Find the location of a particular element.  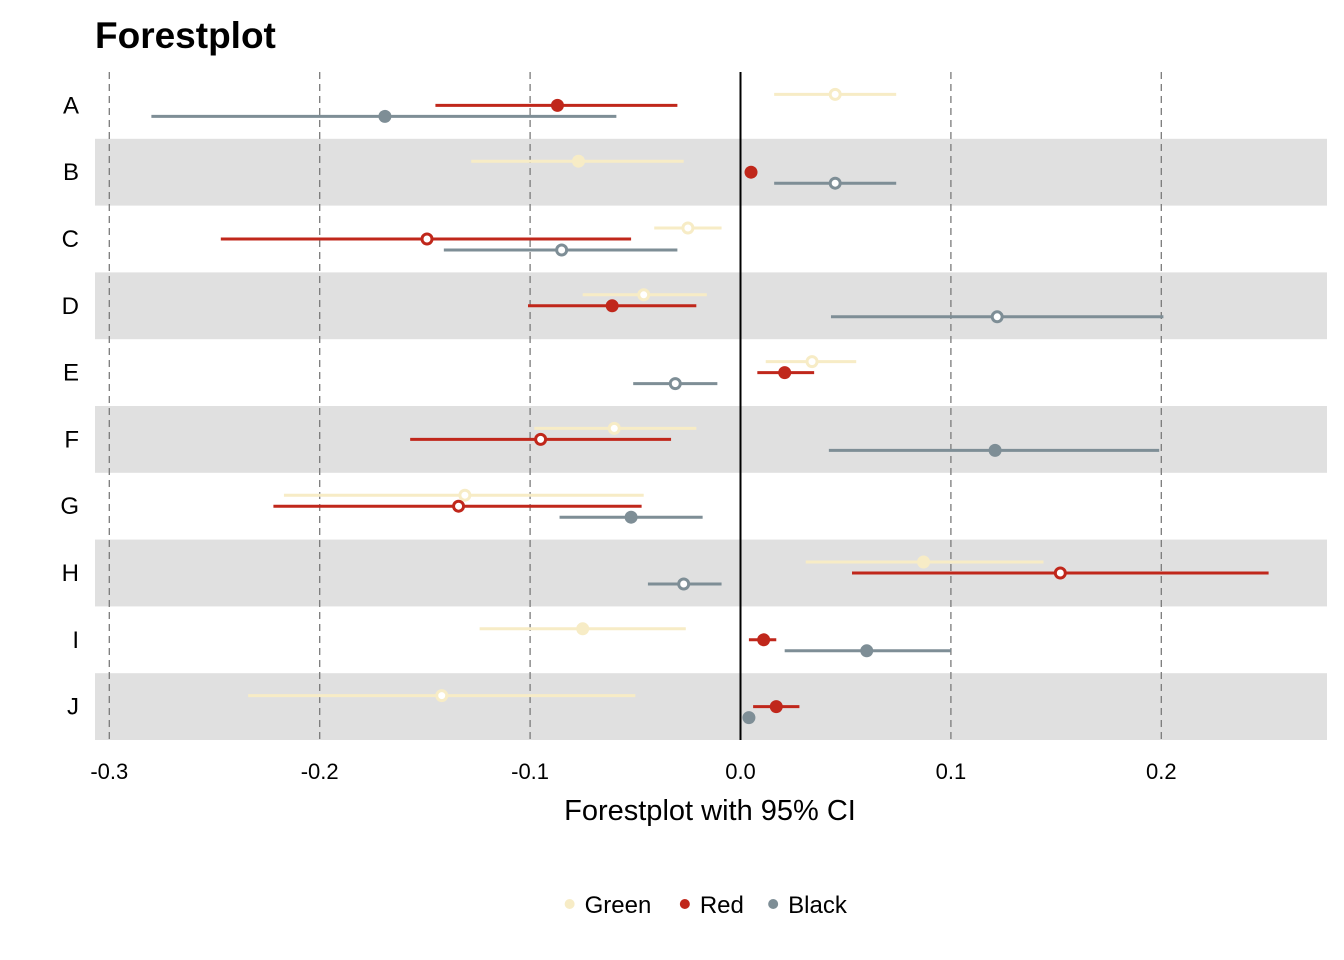

point-red-h is located at coordinates (1060, 573).